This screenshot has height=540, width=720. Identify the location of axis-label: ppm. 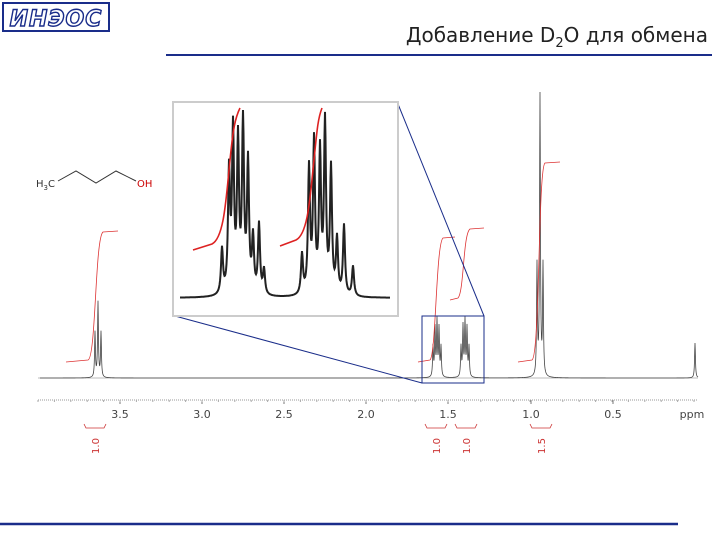
(692, 414).